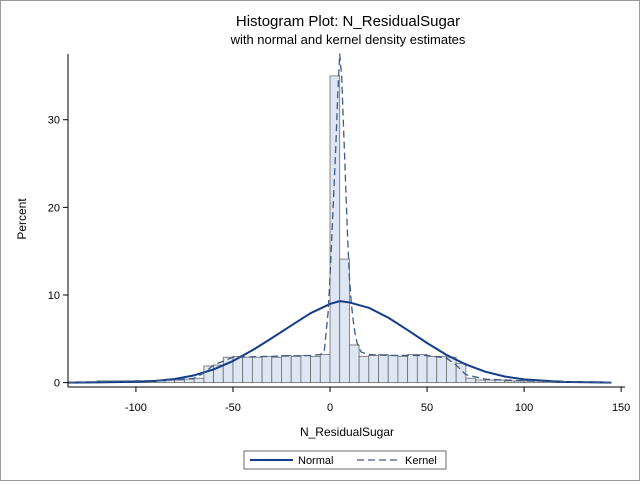  What do you see at coordinates (427, 408) in the screenshot?
I see `x-tick-label: 50` at bounding box center [427, 408].